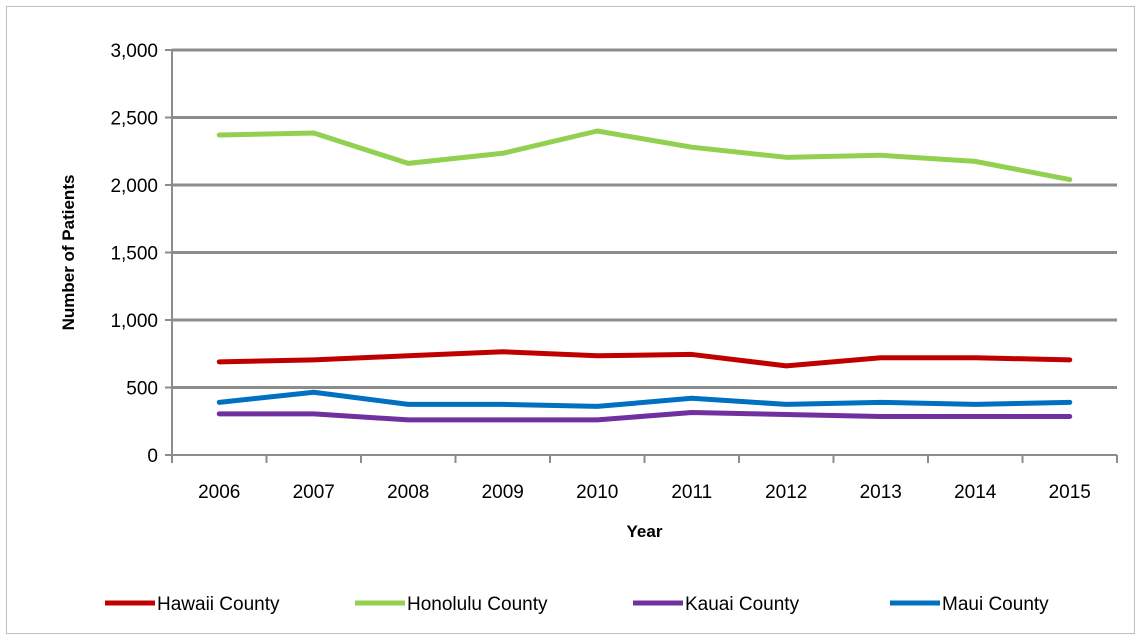  I want to click on x-tick-label: 2006, so click(219, 492).